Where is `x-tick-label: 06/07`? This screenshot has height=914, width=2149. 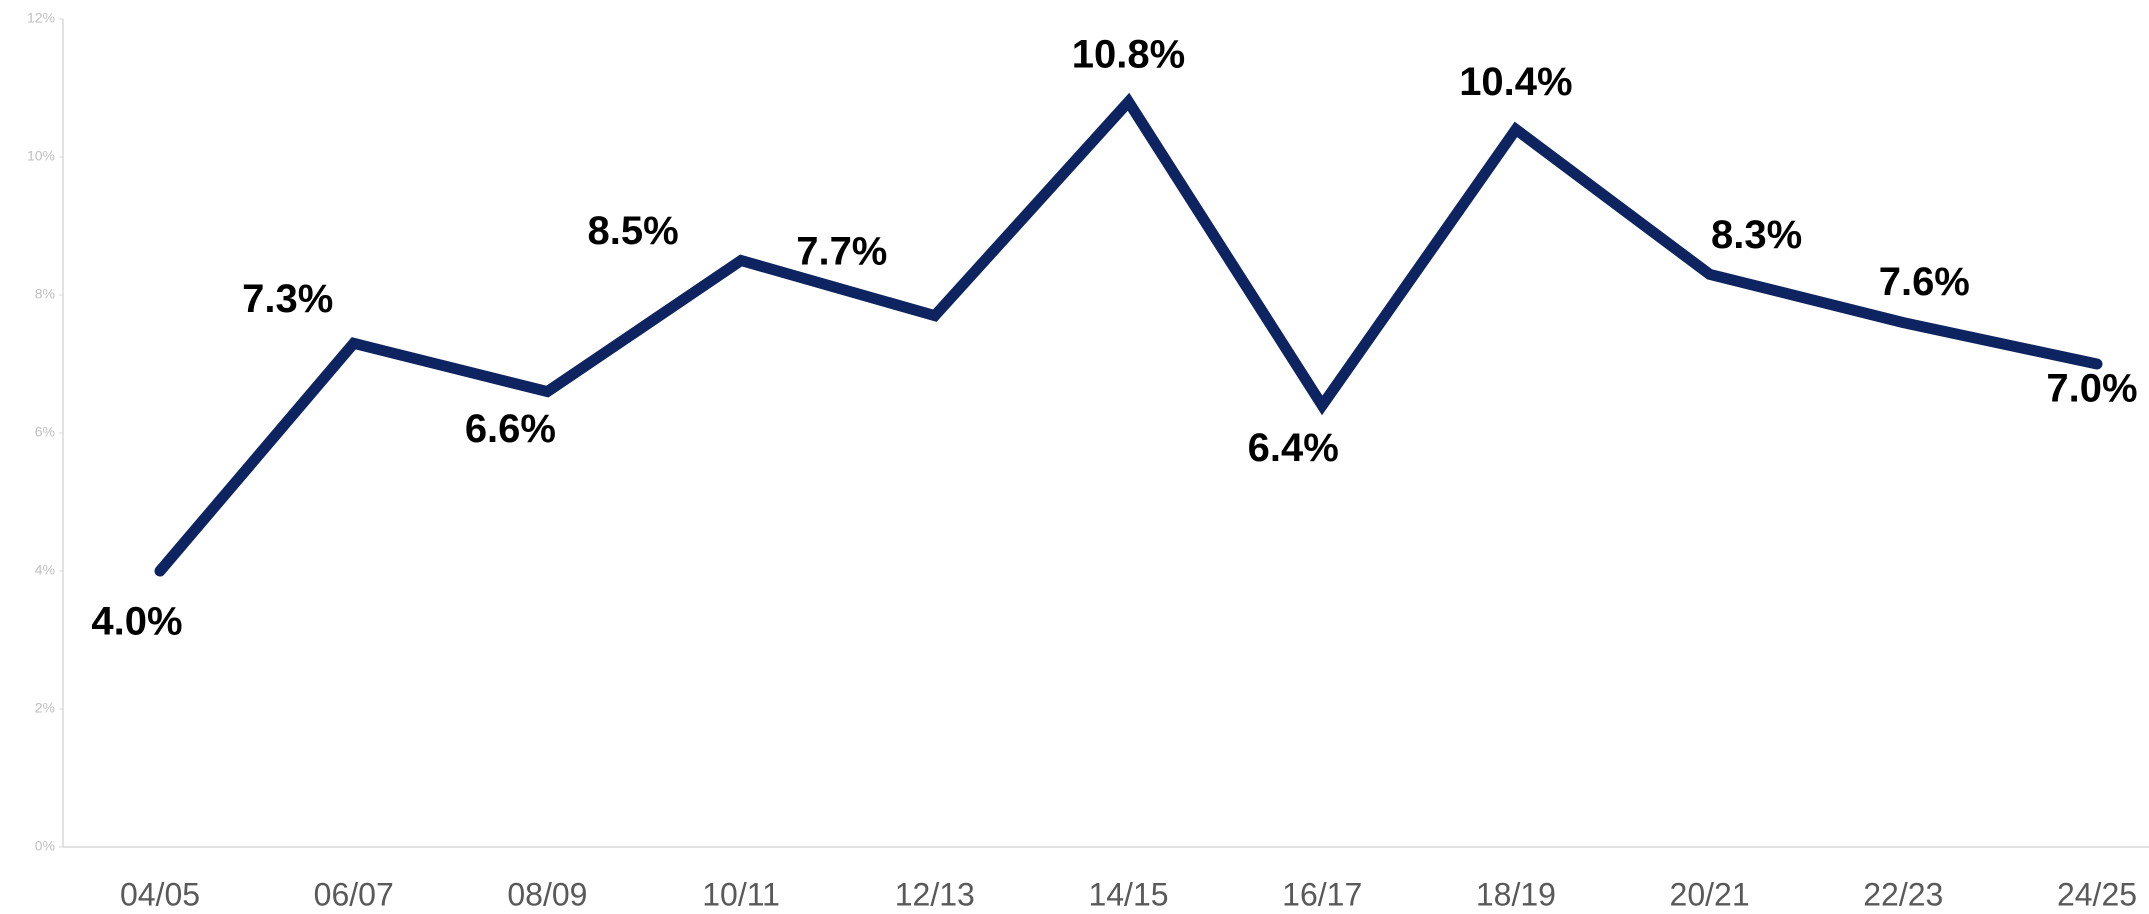
x-tick-label: 06/07 is located at coordinates (354, 894).